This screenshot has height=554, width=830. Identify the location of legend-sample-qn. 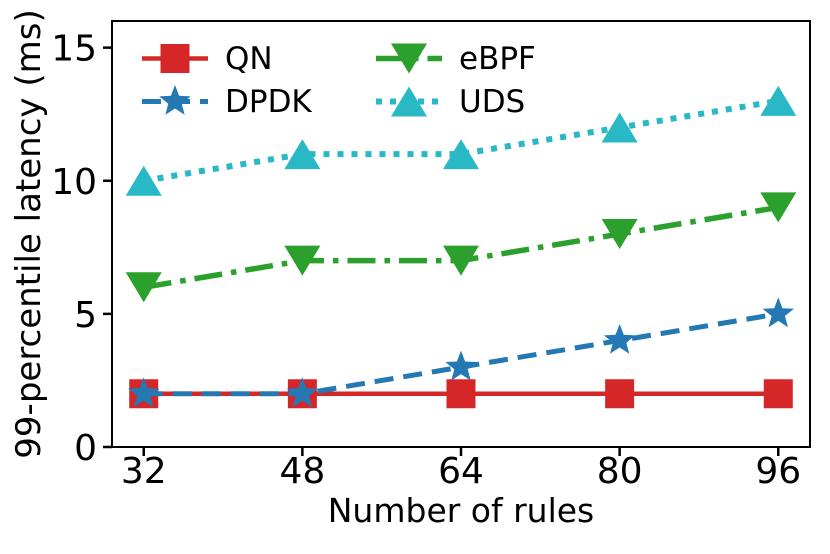
(175, 58).